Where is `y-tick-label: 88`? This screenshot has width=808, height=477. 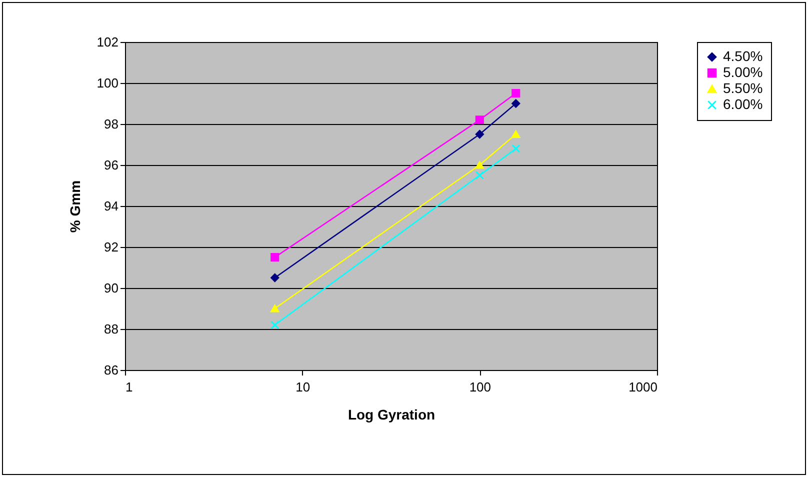 y-tick-label: 88 is located at coordinates (111, 329).